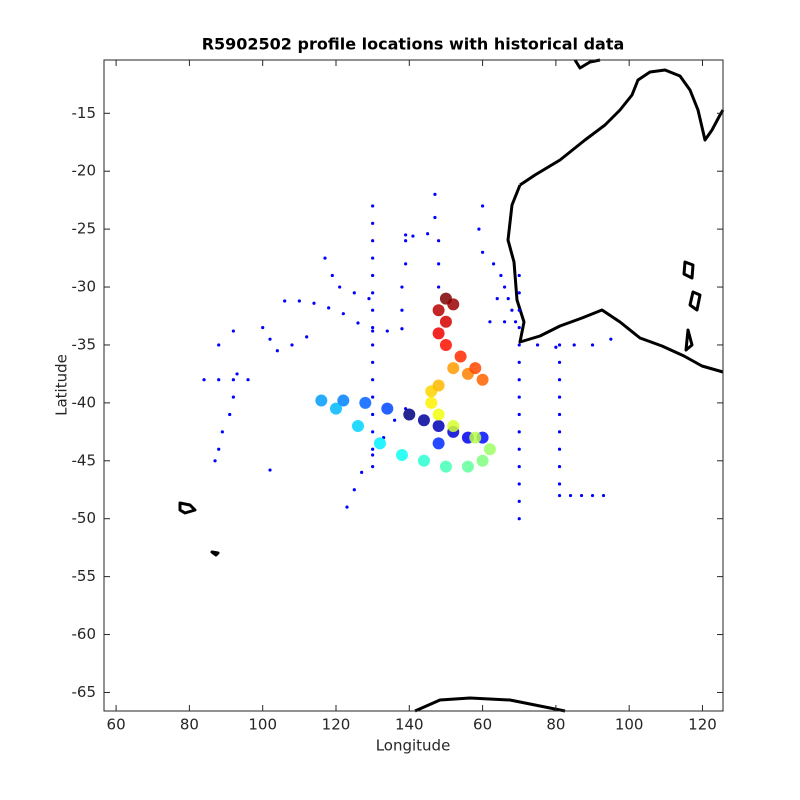  I want to click on y-tick-label: -40, so click(84, 402).